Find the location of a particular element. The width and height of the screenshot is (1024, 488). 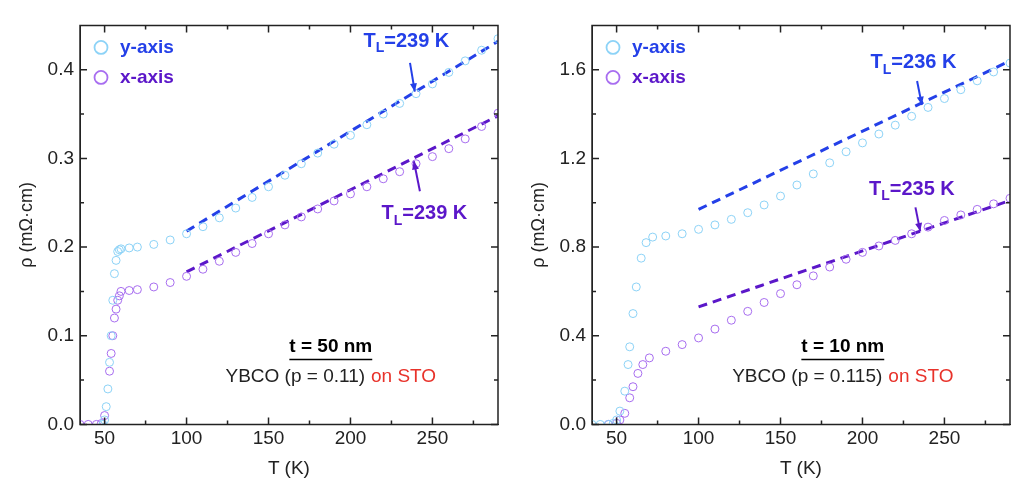

annotation: t = 10 nm is located at coordinates (843, 345).